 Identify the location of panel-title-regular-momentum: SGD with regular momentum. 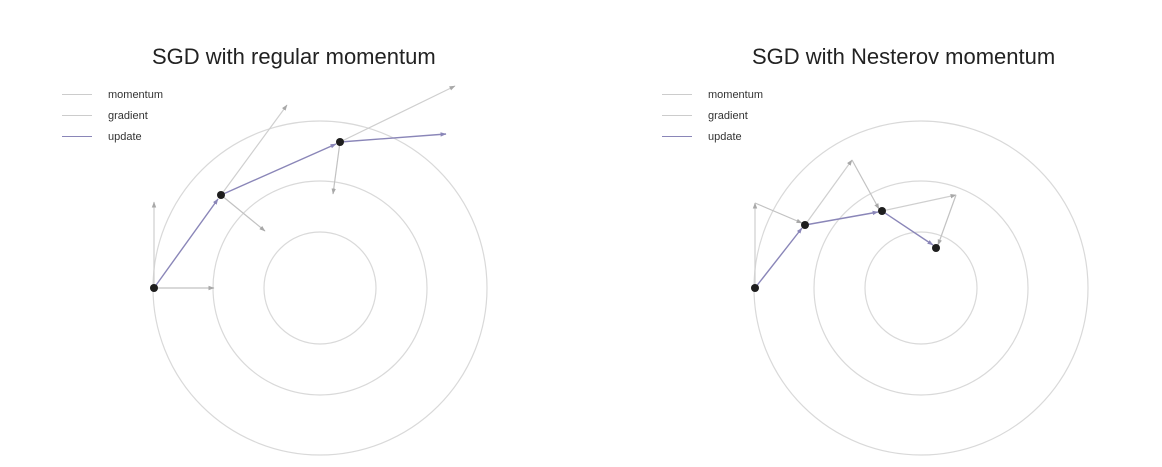
(294, 56).